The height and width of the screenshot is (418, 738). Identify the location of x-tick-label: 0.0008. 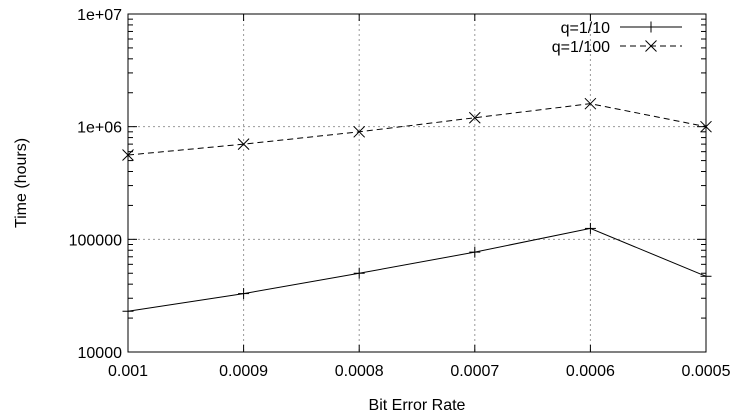
(359, 371).